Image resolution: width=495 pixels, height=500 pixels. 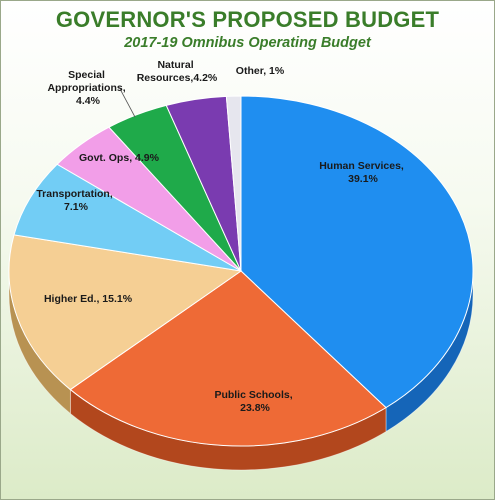 What do you see at coordinates (175, 65) in the screenshot?
I see `label-natural-resources-name: Natural` at bounding box center [175, 65].